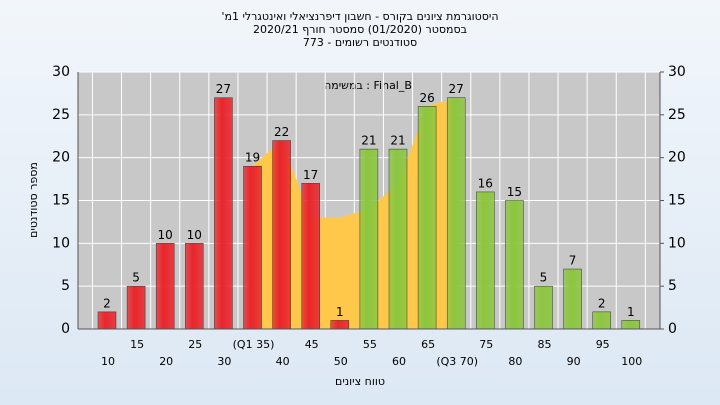 This screenshot has width=720, height=405. I want to click on y2-tick-label: 15, so click(677, 201).